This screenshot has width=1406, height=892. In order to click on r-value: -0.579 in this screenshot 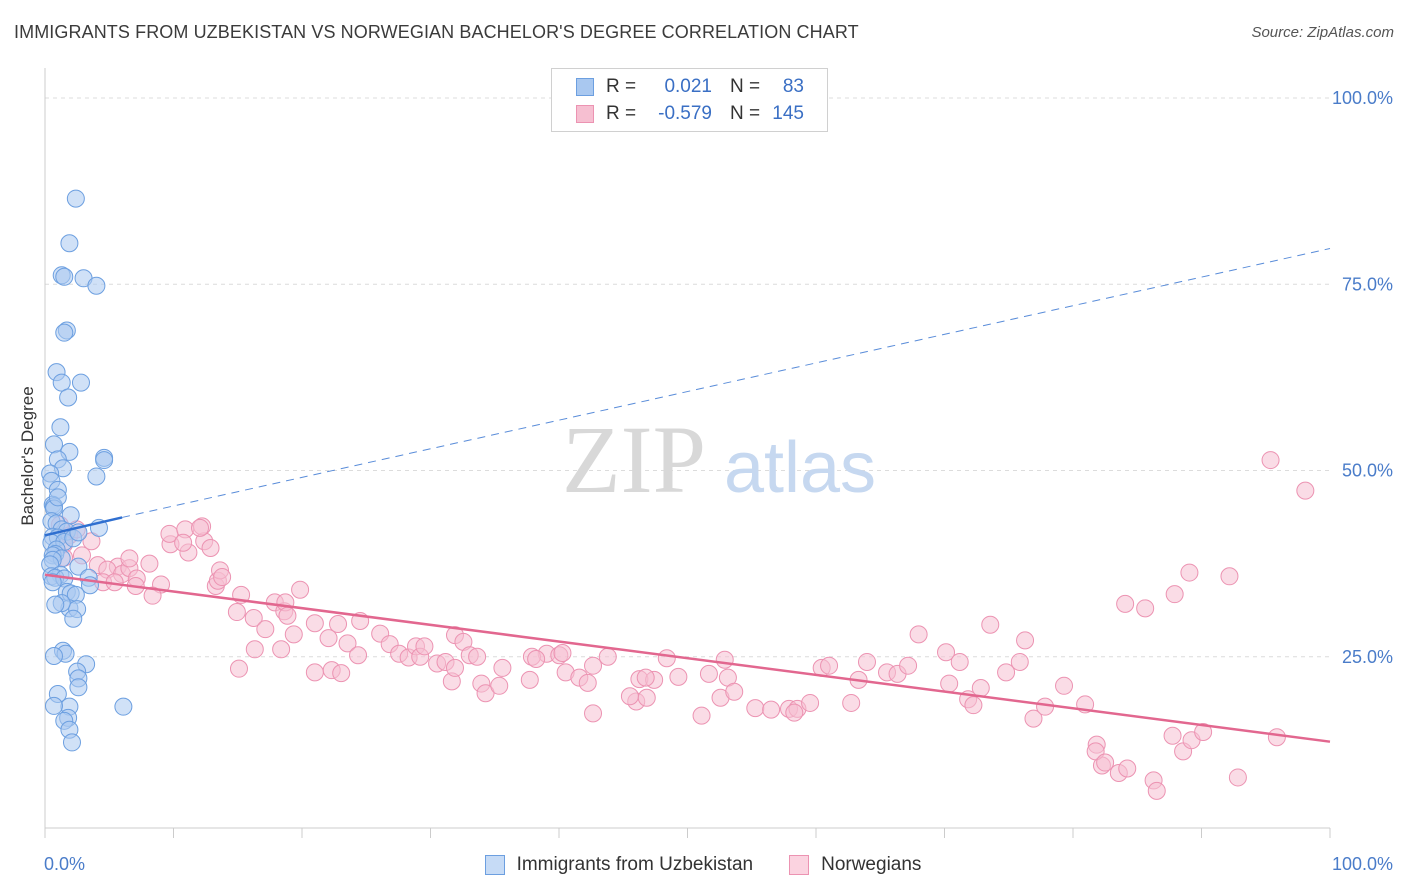, I will do `click(685, 113)`.